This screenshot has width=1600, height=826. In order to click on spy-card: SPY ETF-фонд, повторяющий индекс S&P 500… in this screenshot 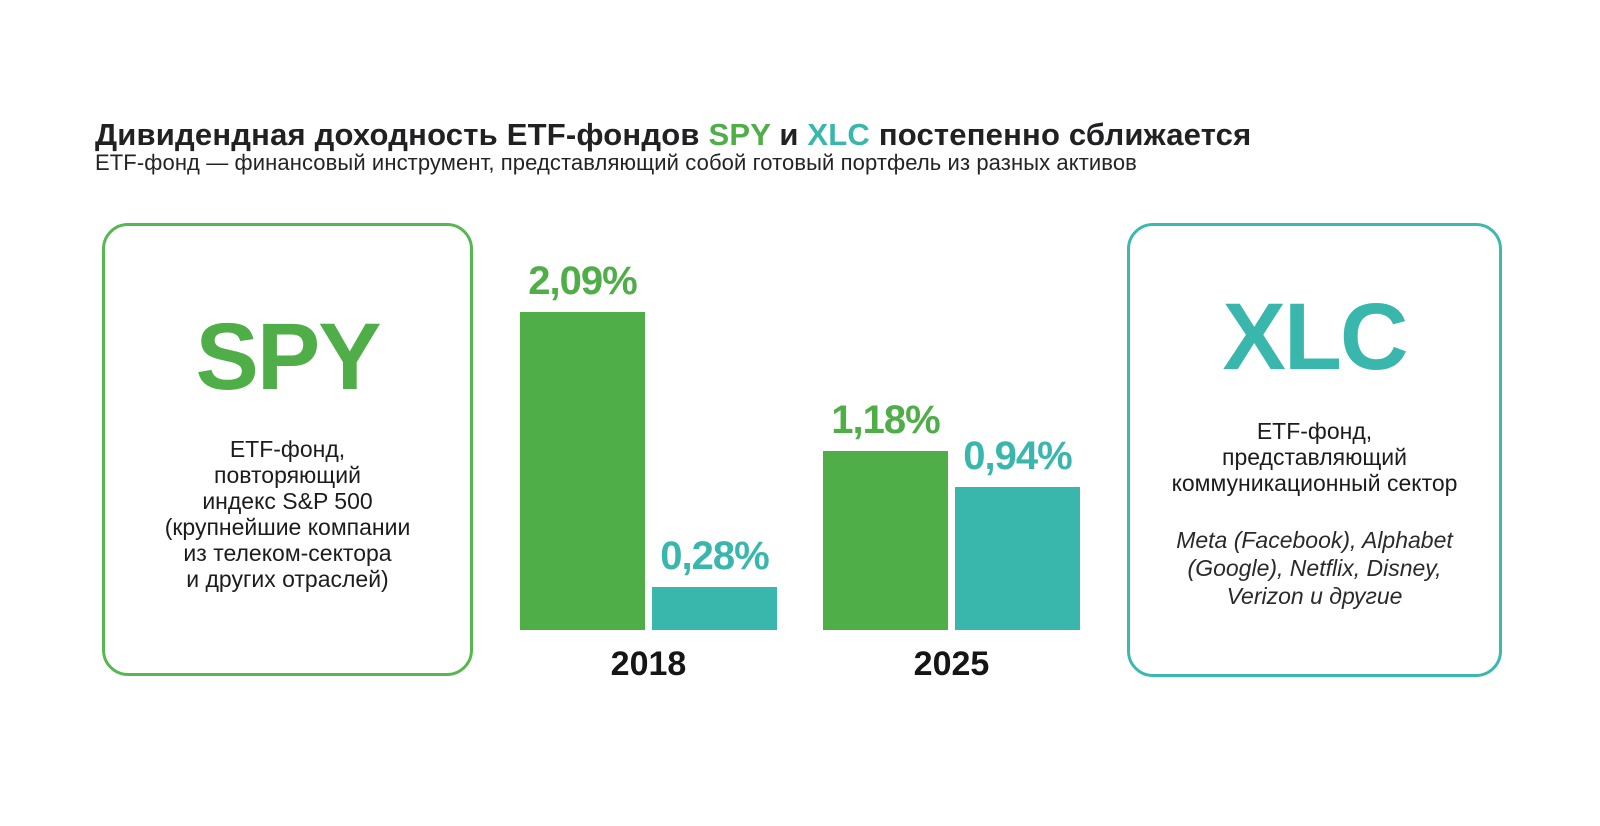, I will do `click(287, 449)`.